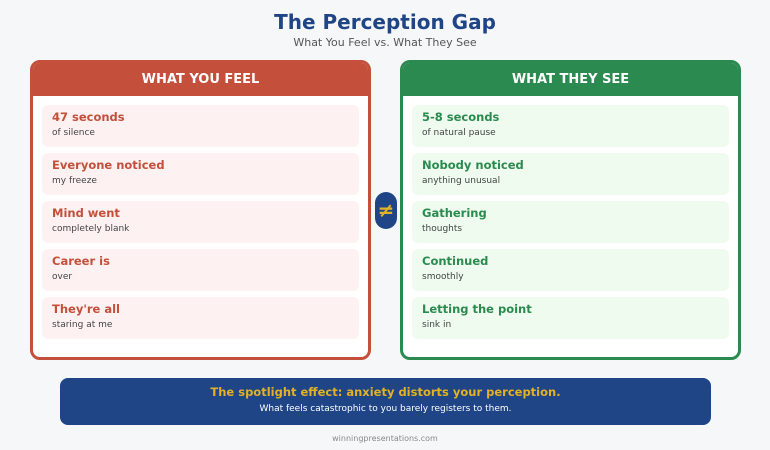 This screenshot has width=770, height=450. What do you see at coordinates (82, 325) in the screenshot?
I see `item-subtext: staring at me` at bounding box center [82, 325].